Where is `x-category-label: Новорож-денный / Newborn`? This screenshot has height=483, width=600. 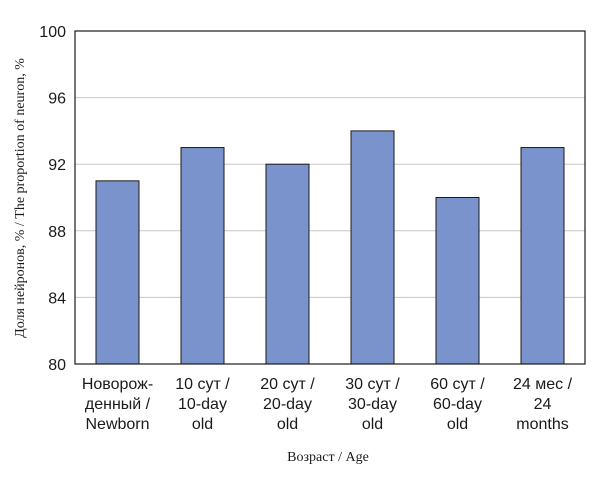 x-category-label: Новорож-денный / Newborn is located at coordinates (117, 404).